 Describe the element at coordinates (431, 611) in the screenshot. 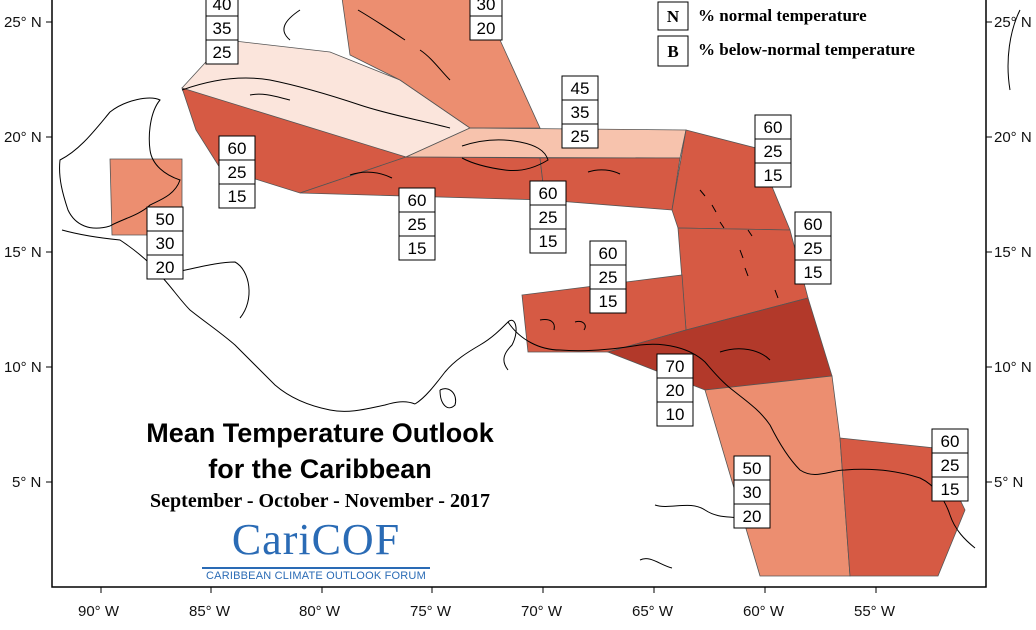

I see `lon-label: 75° W` at that location.